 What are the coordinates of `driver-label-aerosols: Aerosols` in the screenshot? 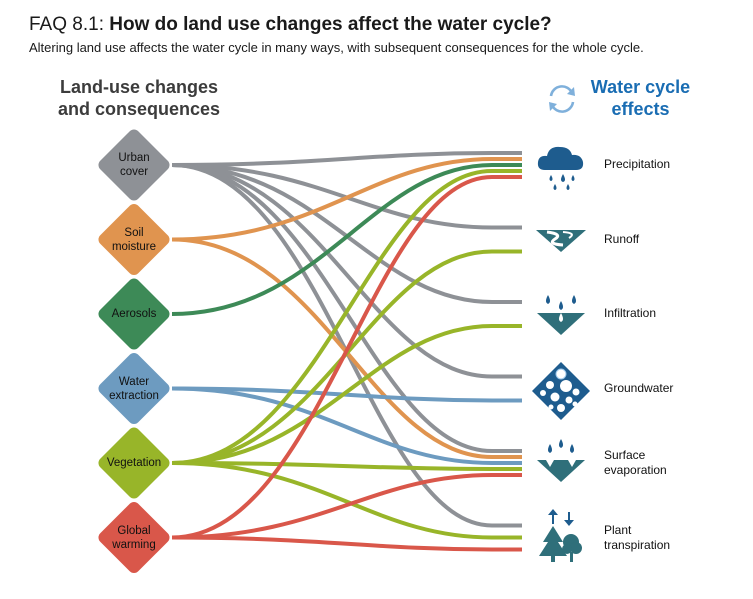 It's located at (134, 314).